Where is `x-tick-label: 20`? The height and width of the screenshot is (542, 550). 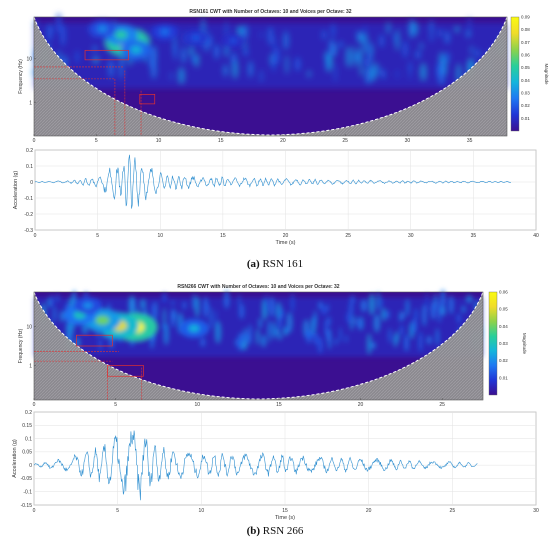
x-tick-label: 20 is located at coordinates (283, 141).